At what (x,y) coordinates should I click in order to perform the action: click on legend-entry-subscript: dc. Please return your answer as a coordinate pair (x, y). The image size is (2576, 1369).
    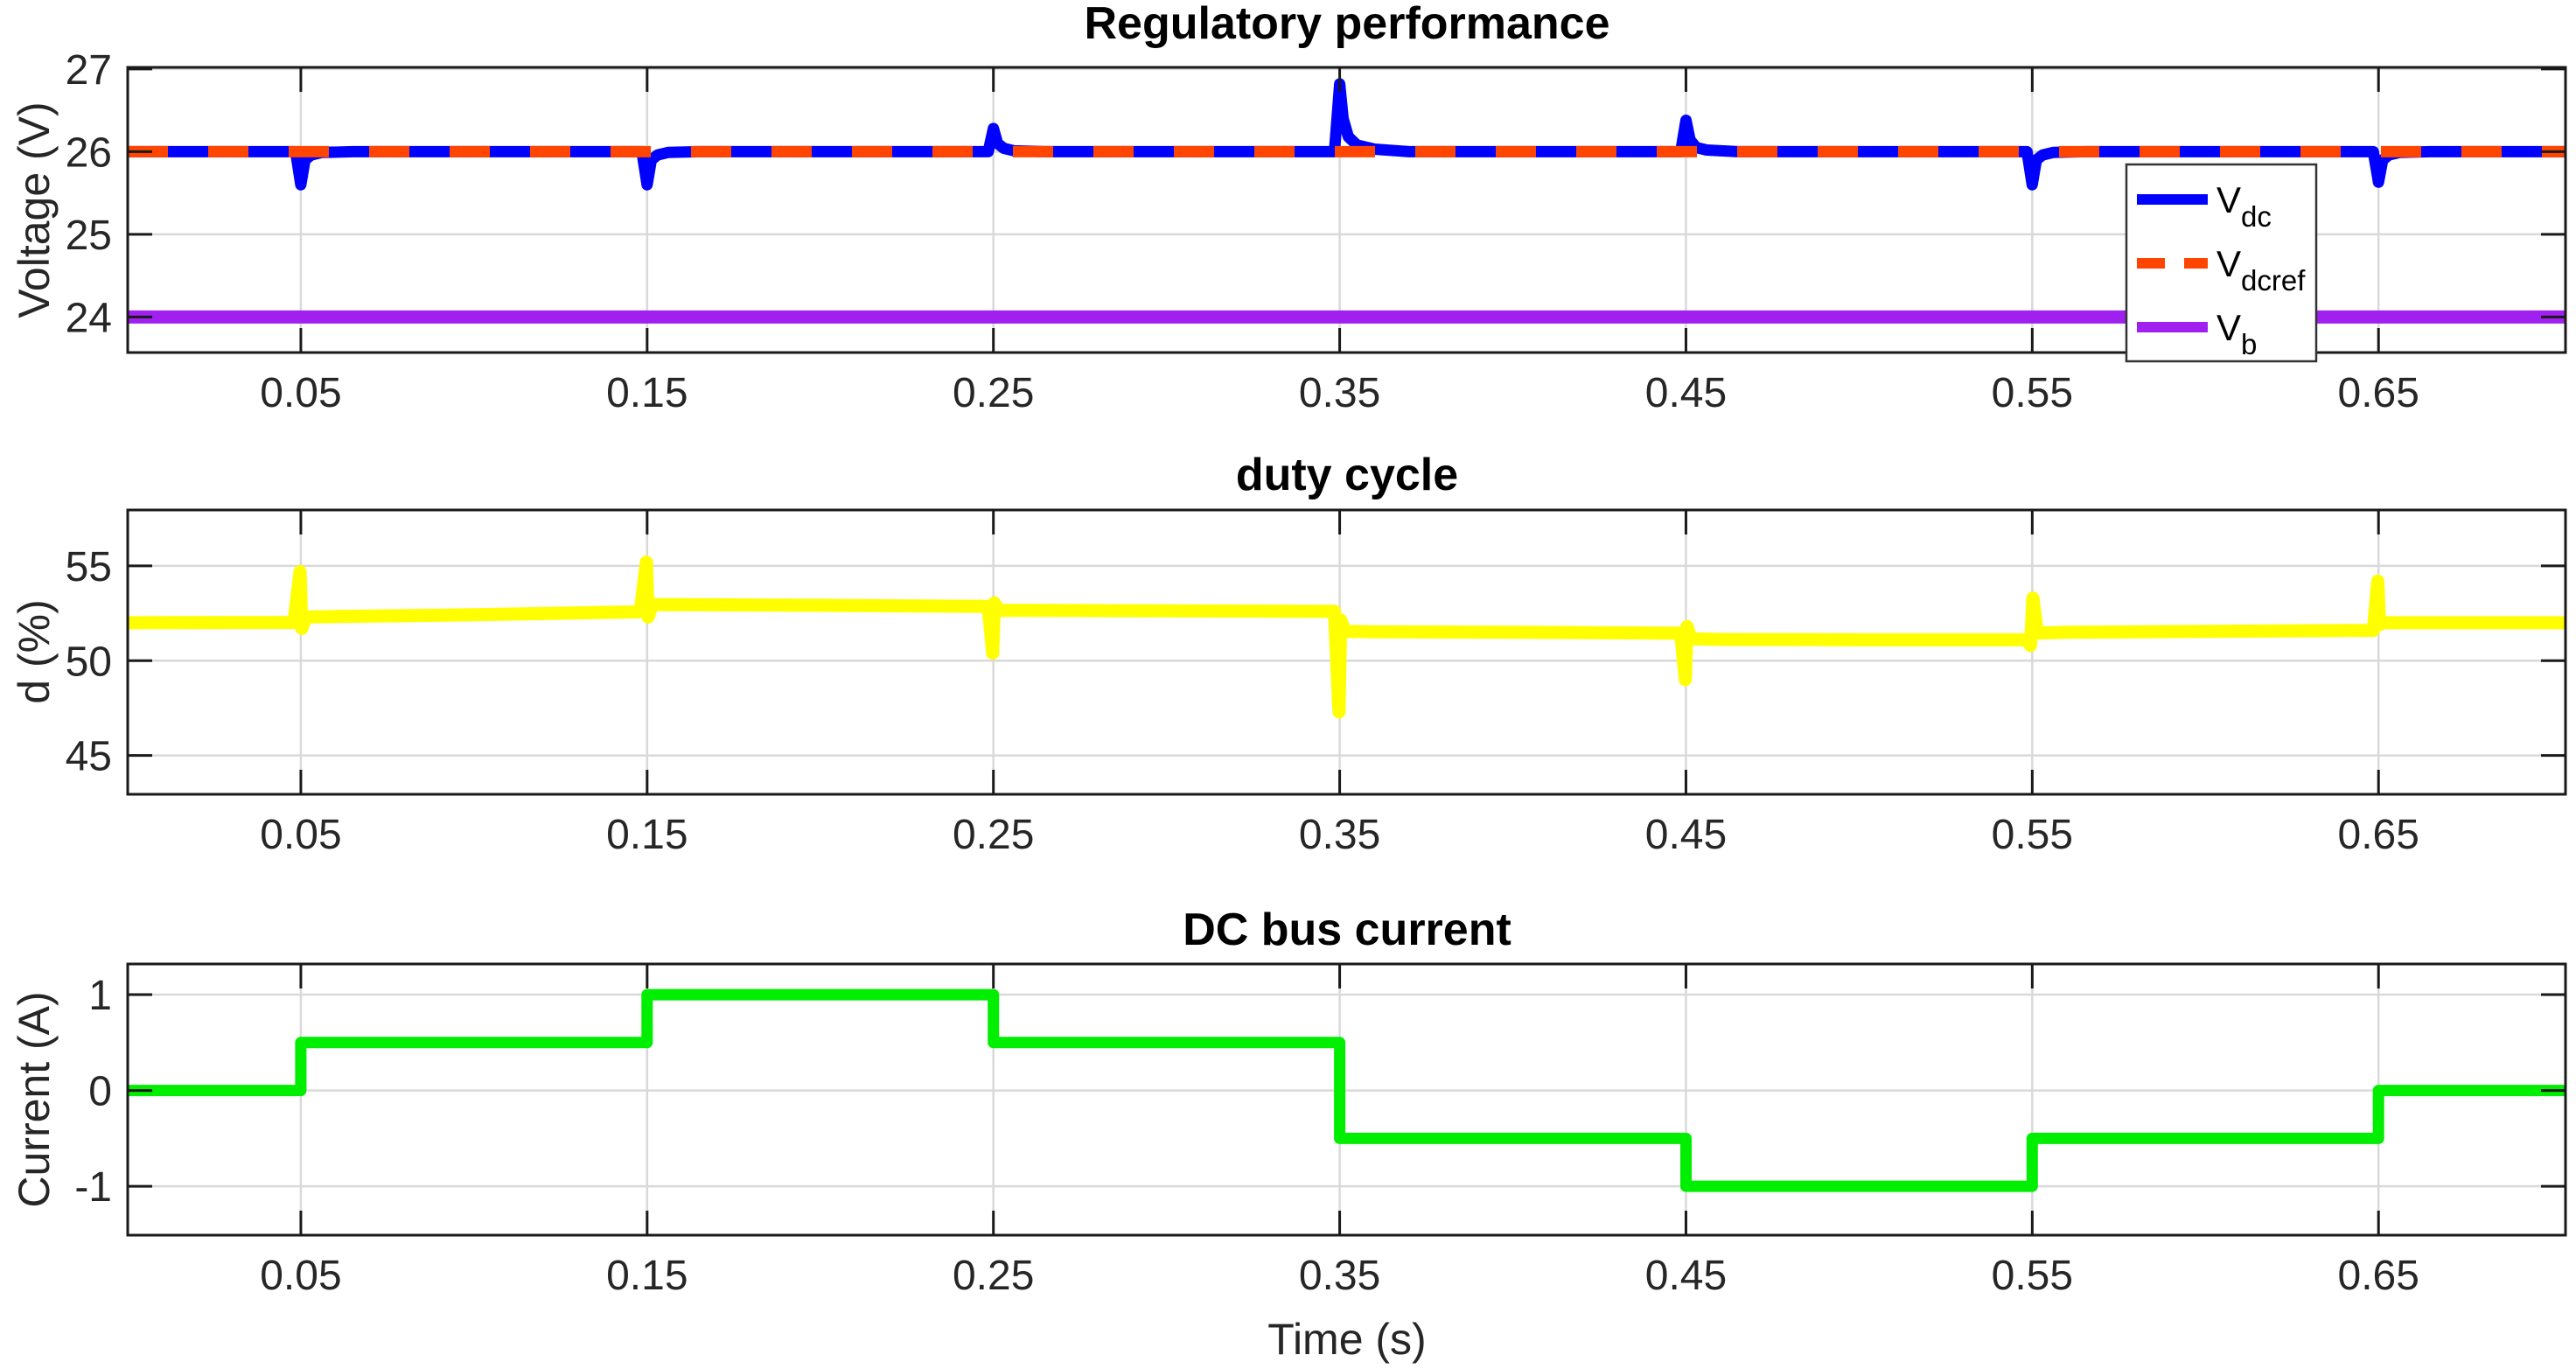
    Looking at the image, I should click on (2256, 216).